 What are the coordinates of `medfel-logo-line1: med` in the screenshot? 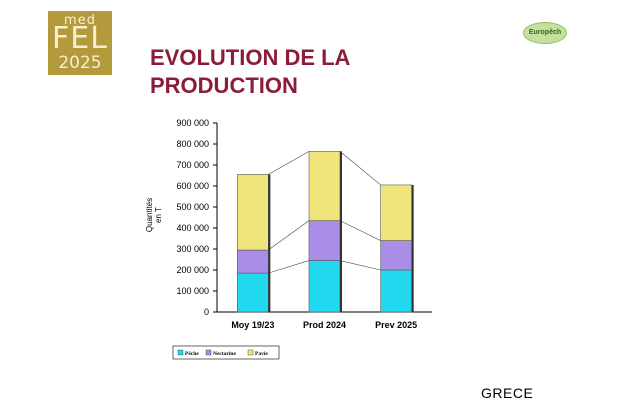 It's located at (80, 20).